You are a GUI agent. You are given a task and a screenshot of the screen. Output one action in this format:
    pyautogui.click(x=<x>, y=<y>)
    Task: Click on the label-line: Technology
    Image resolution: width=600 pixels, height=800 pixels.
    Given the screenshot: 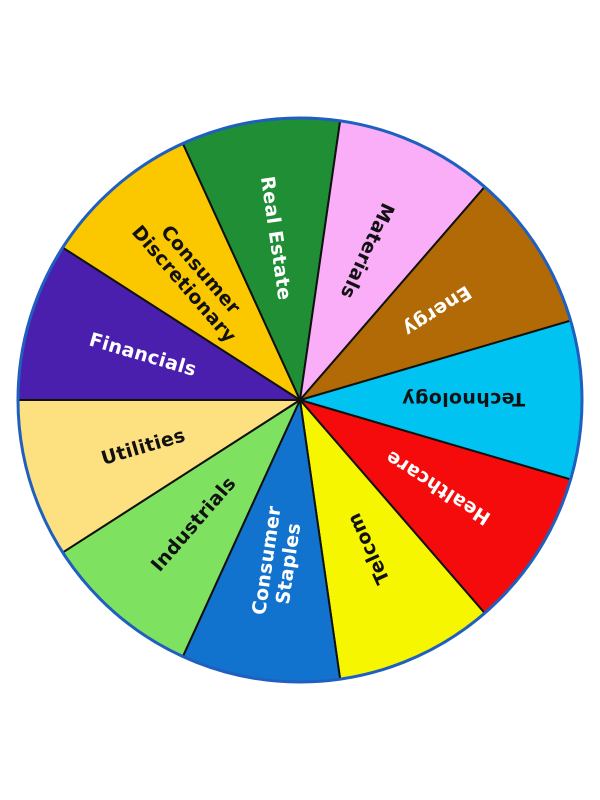 What is the action you would take?
    pyautogui.click(x=464, y=399)
    